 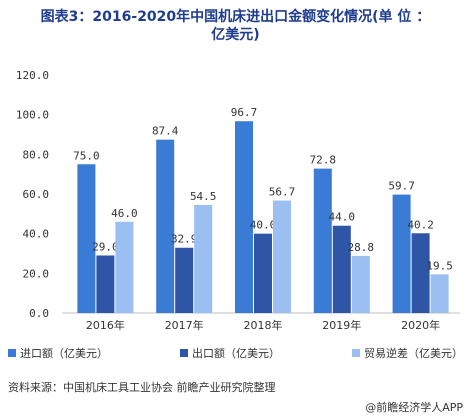 I want to click on source-note: 资料来源：中国机床工具工业协会 前瞻产业研究院整理, so click(x=142, y=387).